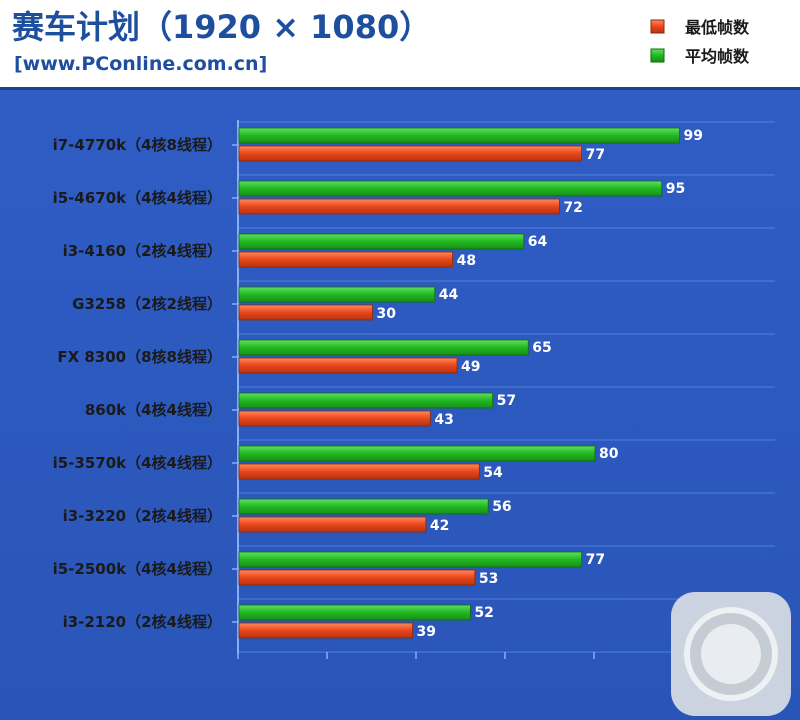 The image size is (800, 720). Describe the element at coordinates (675, 189) in the screenshot. I see `data-label-avg: 95` at that location.